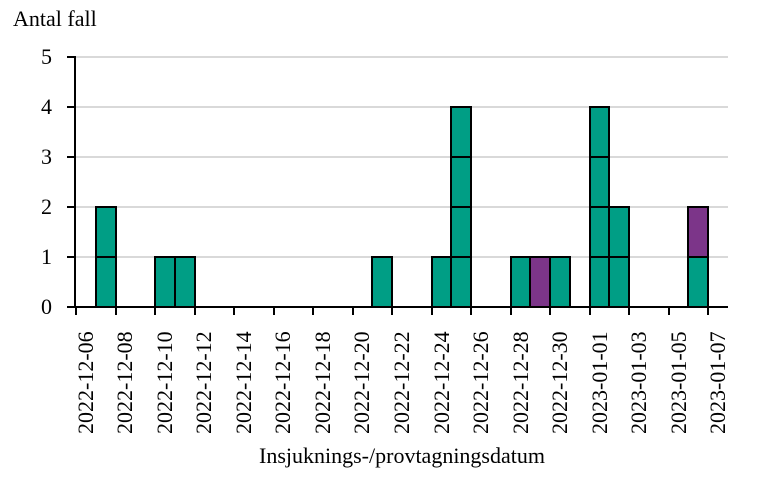 The height and width of the screenshot is (490, 759). I want to click on x-tick-label: 2022-12-14, so click(243, 382).